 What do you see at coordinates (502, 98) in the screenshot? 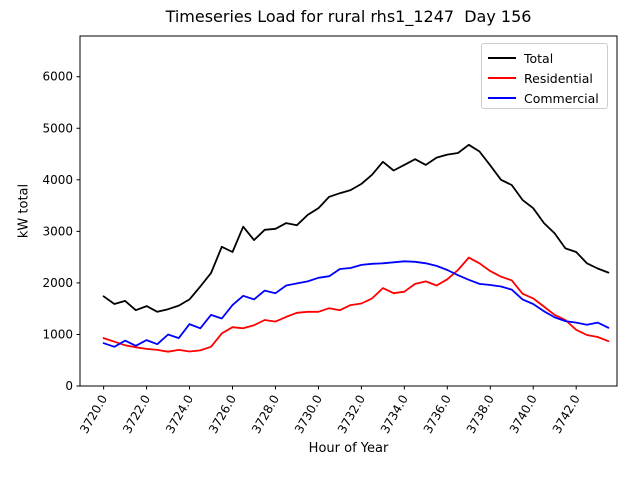
I see `legend-line-commercial` at bounding box center [502, 98].